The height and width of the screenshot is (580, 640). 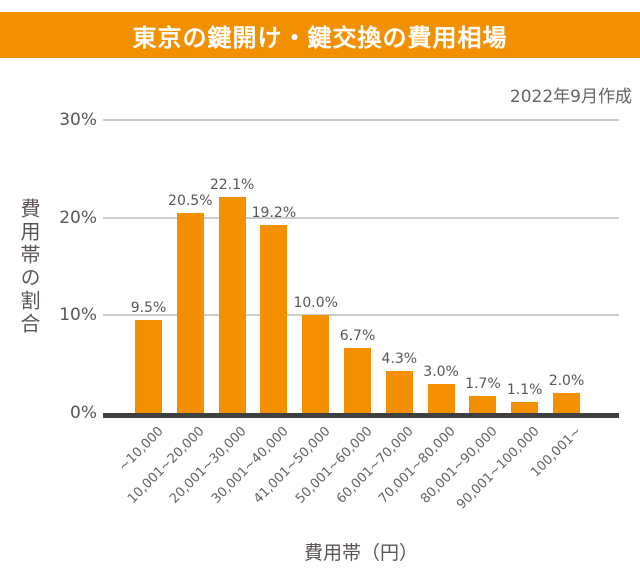 I want to click on bar-value-label: 2.0%, so click(x=566, y=381).